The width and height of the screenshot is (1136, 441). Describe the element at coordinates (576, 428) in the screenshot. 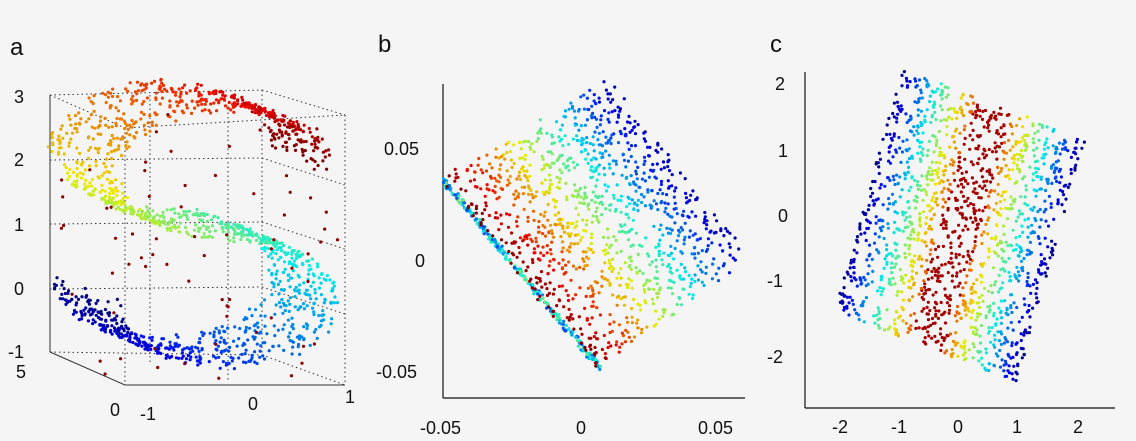

I see `panel-b-x-ticks: -0.05 0 0.05` at that location.